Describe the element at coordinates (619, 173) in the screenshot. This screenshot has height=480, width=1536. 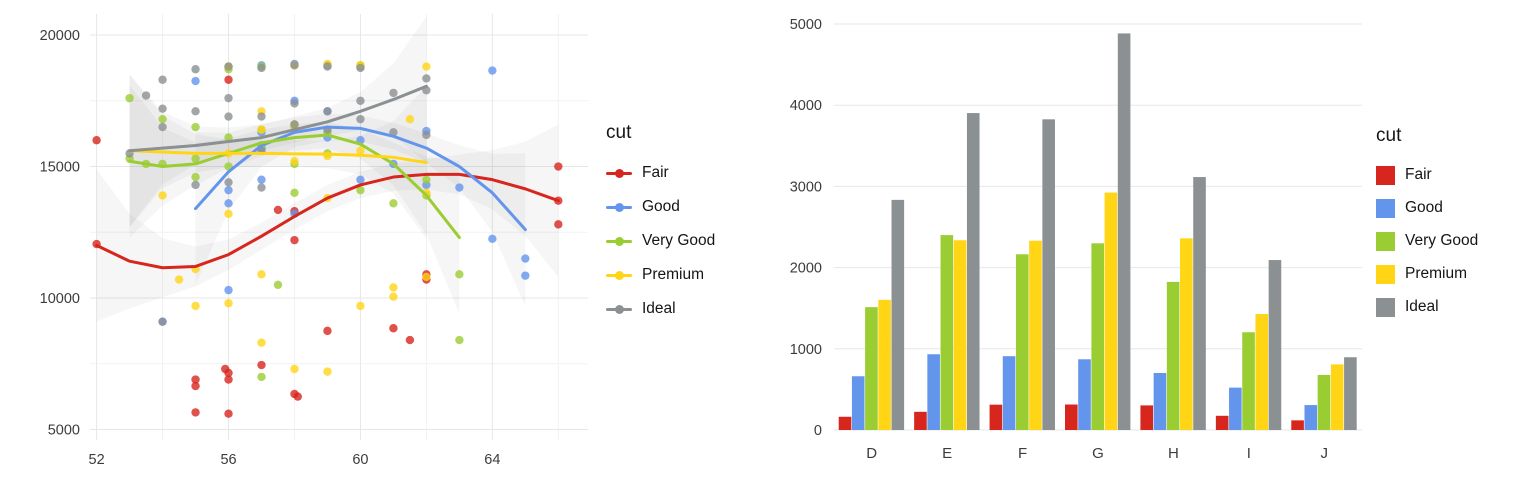
I see `fair-line-dot-key` at that location.